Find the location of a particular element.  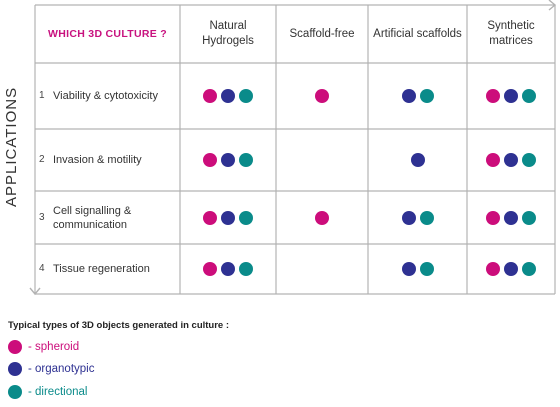

row-label-text: Invasion & motility is located at coordinates (97, 160).